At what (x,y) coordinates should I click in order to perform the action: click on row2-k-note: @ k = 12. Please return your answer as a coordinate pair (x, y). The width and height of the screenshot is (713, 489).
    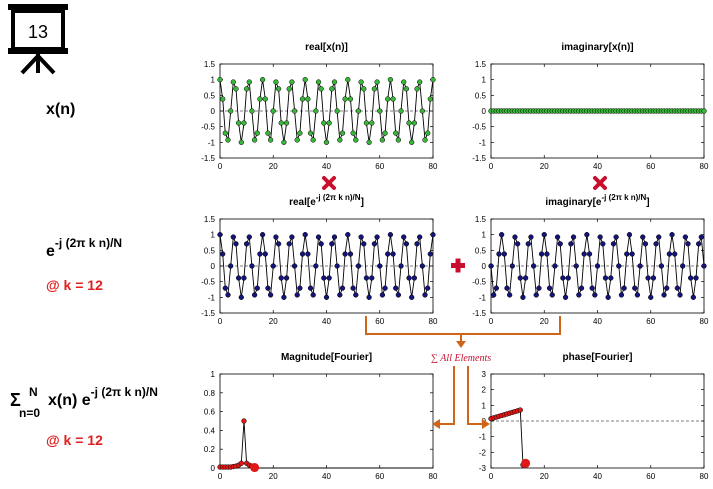
    Looking at the image, I should click on (74, 285).